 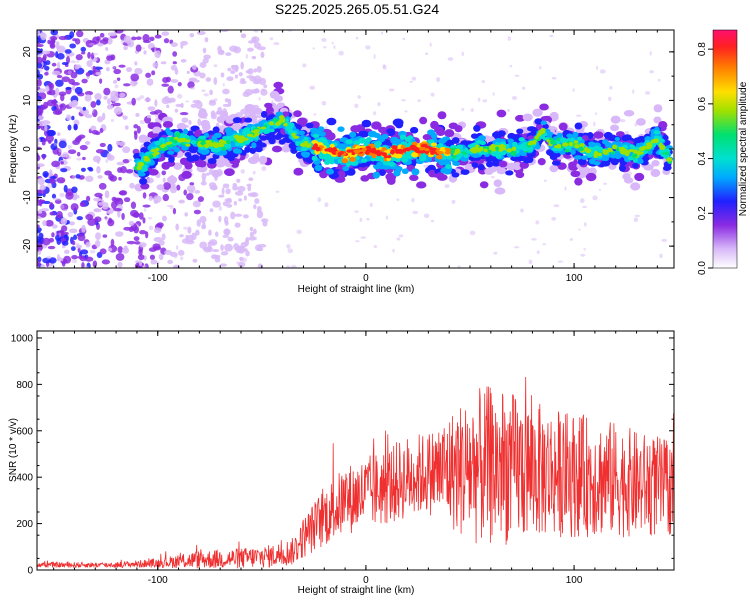 What do you see at coordinates (27, 52) in the screenshot?
I see `spectrogram-ytick-label: 20` at bounding box center [27, 52].